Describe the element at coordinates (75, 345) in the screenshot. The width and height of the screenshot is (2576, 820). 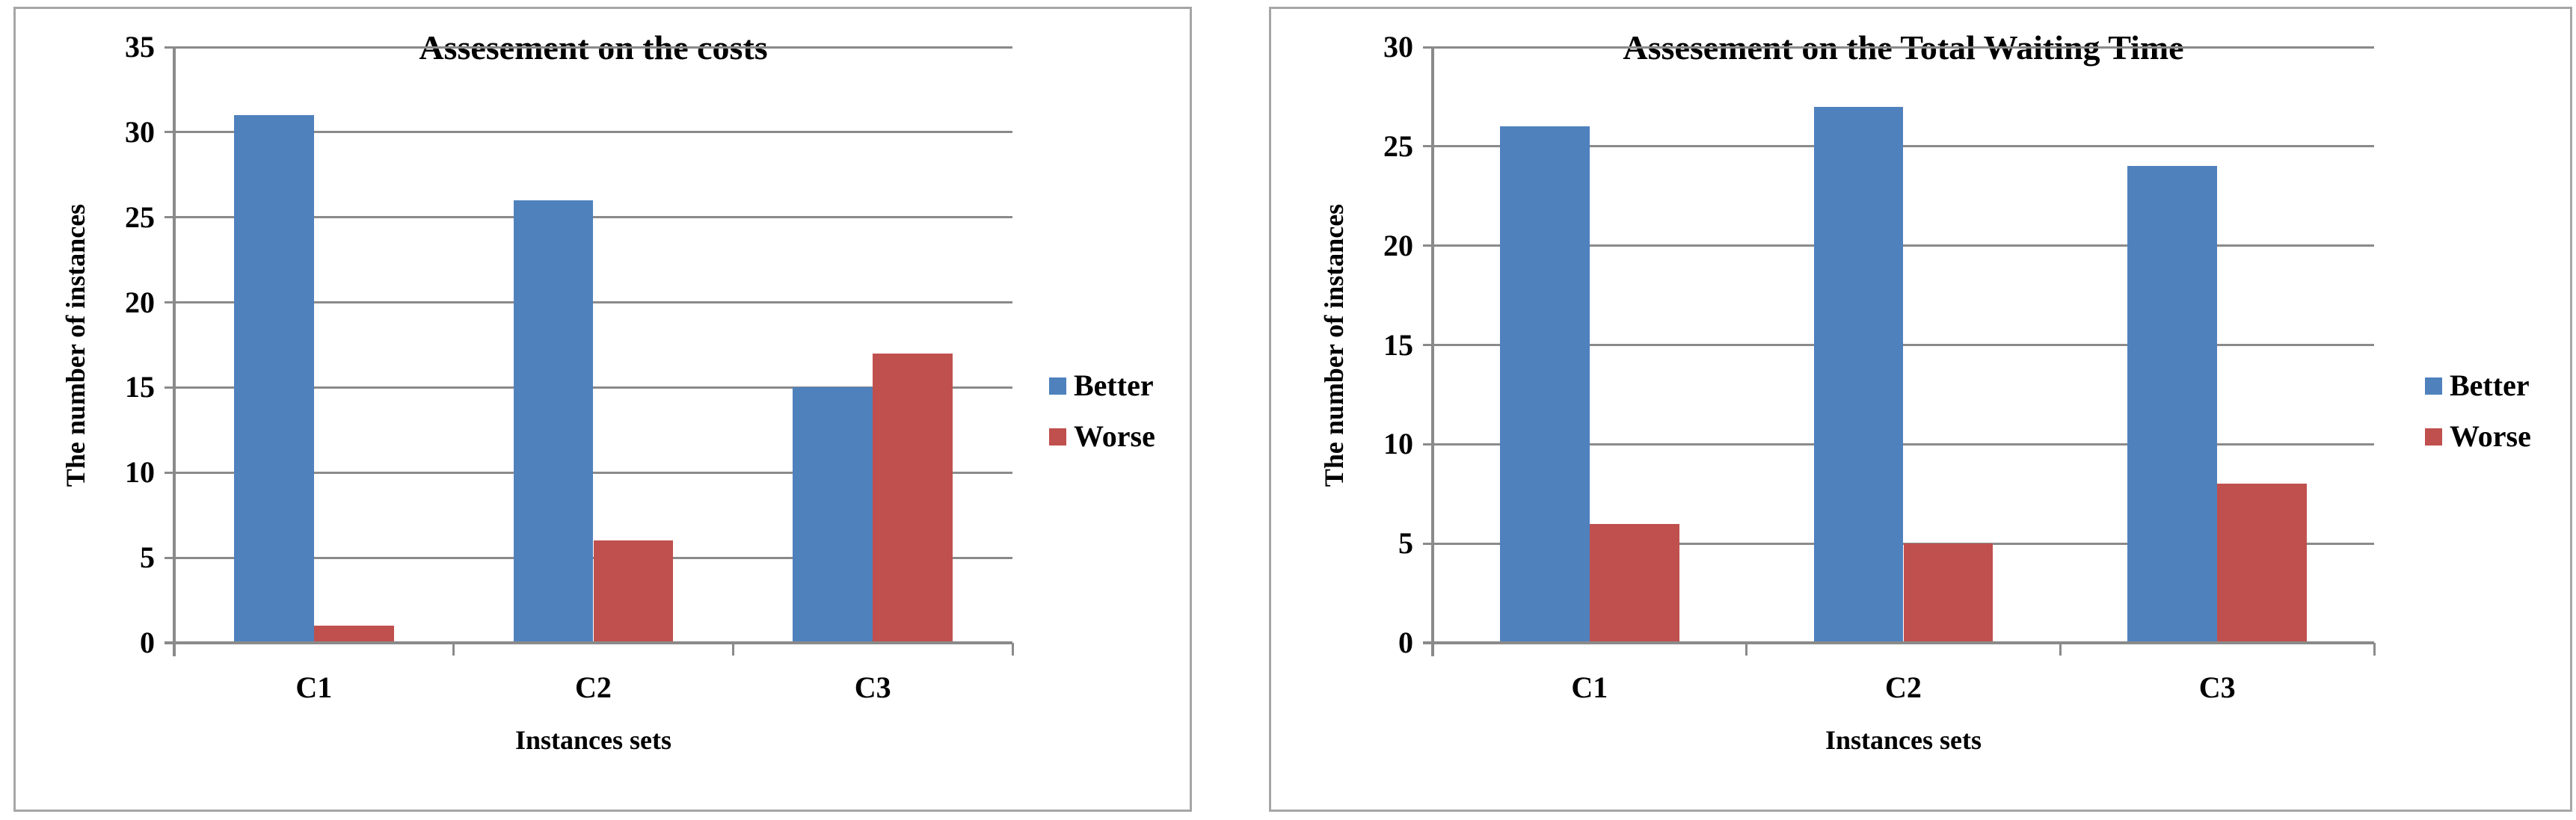
I see `y-axis-title: The number of instances` at that location.